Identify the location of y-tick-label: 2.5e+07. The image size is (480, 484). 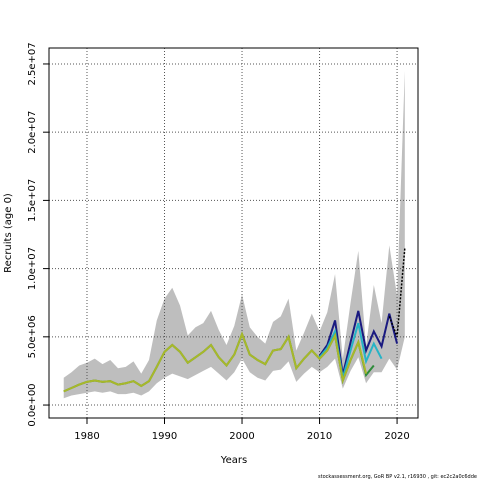
(32, 63).